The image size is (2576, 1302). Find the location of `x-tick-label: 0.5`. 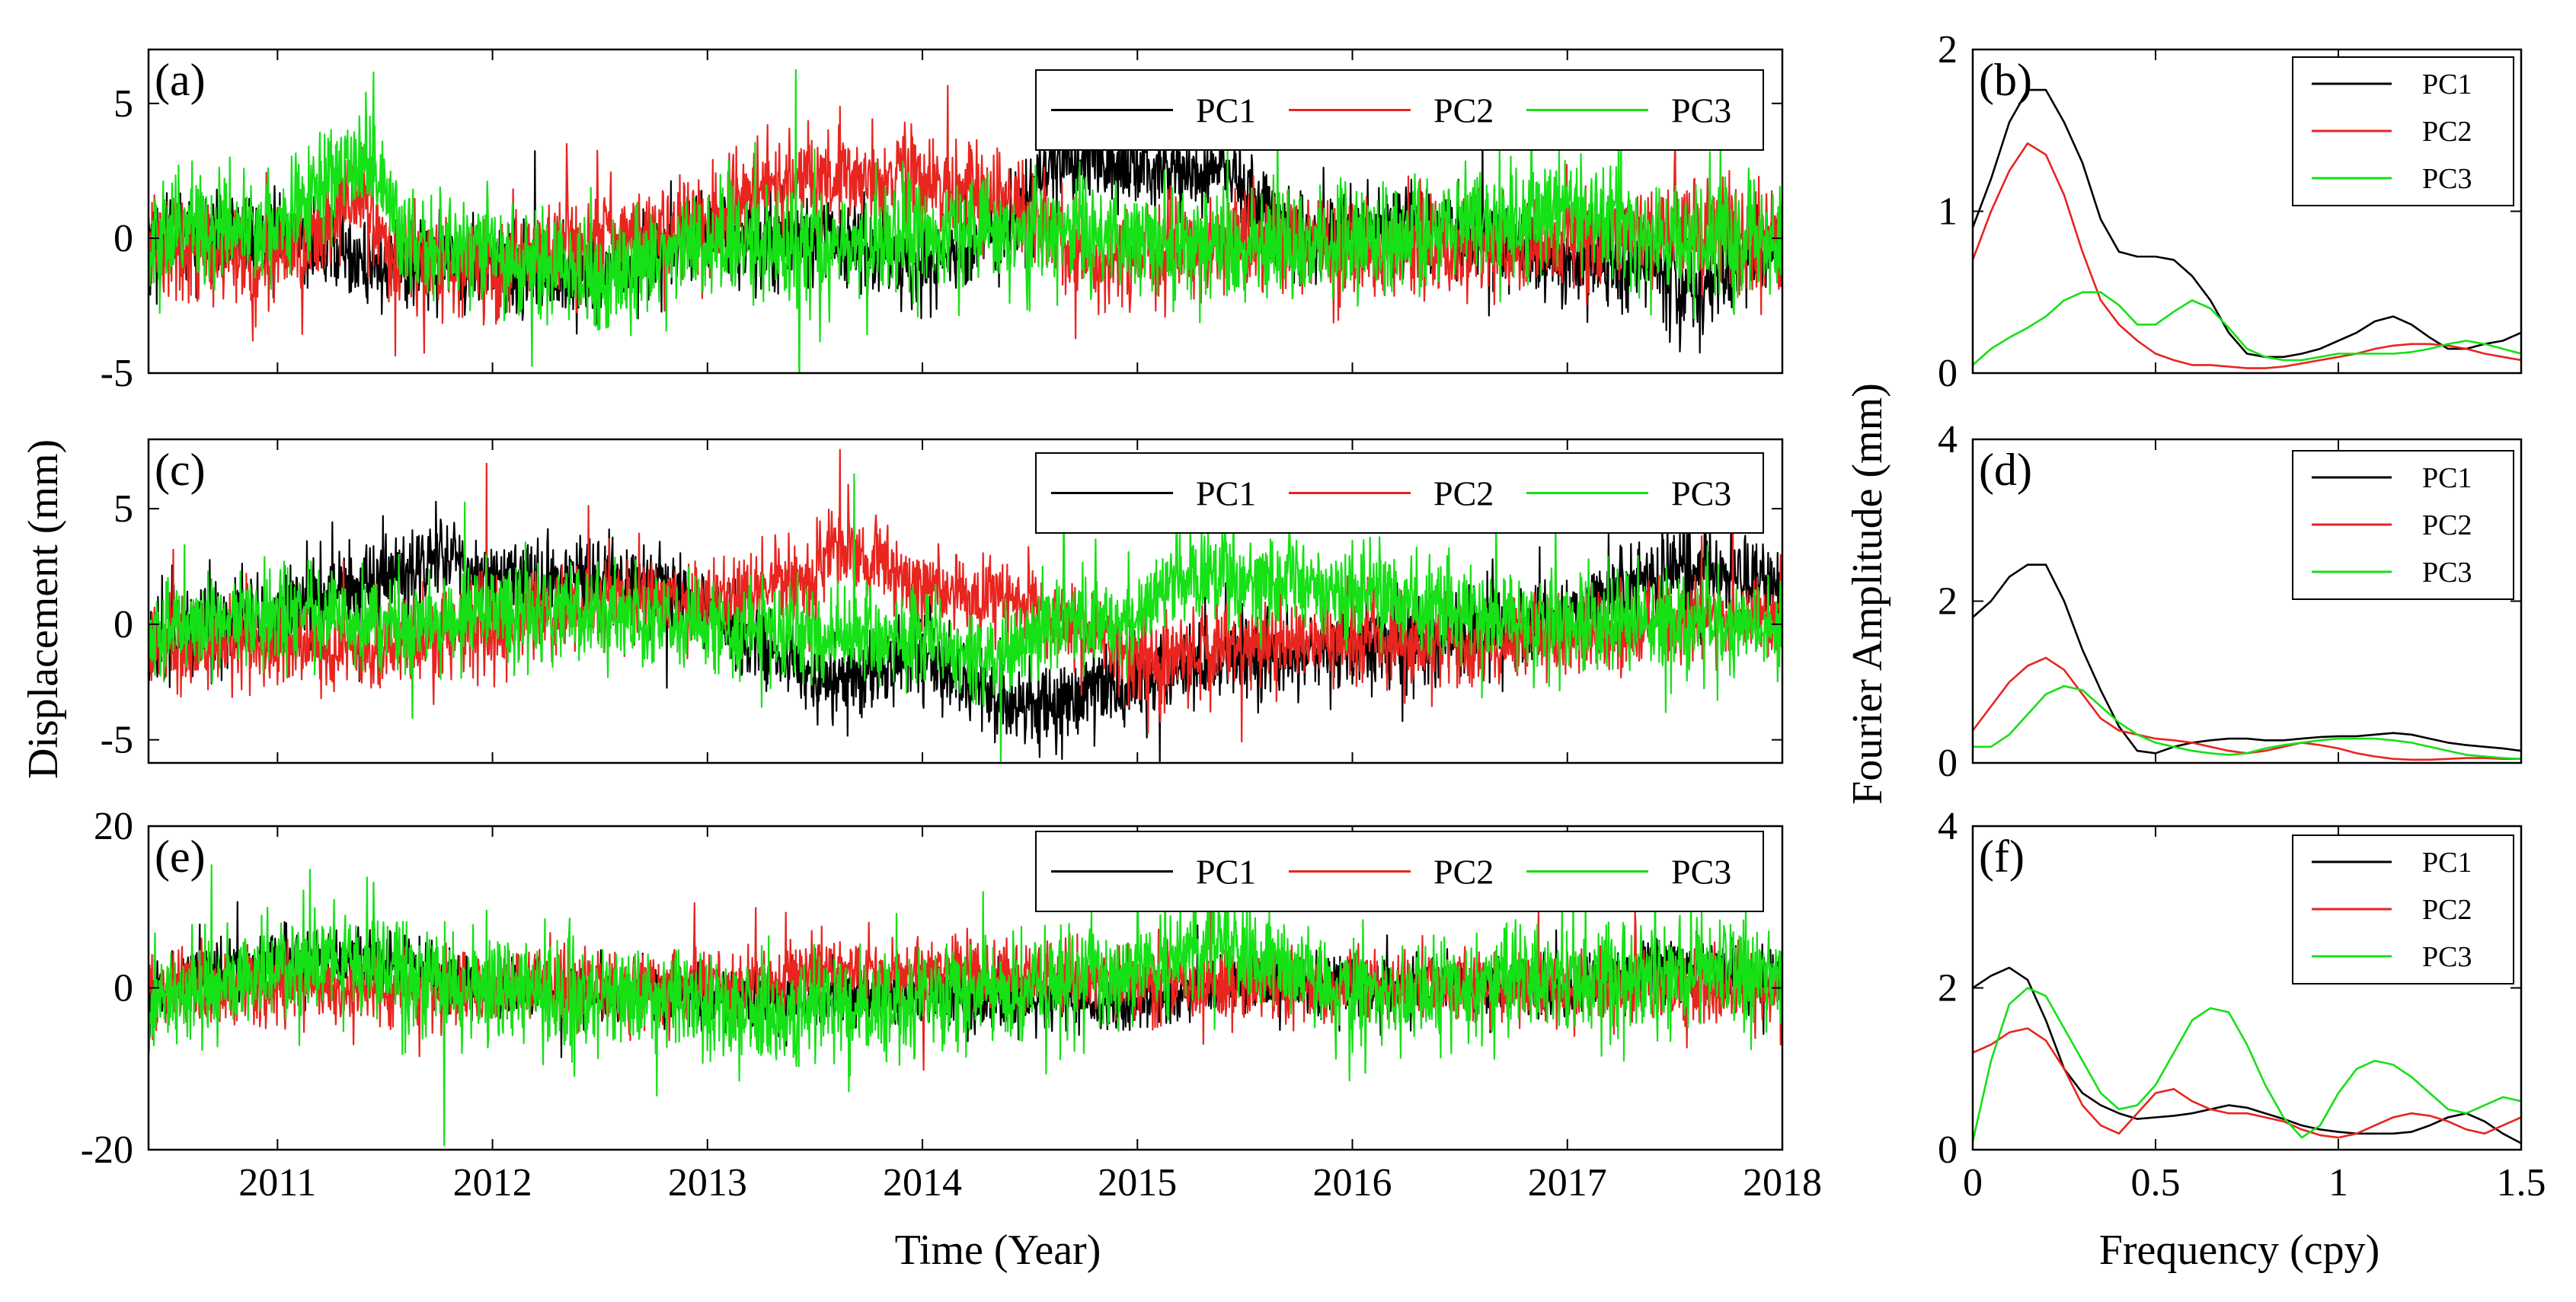

x-tick-label: 0.5 is located at coordinates (2156, 1183).